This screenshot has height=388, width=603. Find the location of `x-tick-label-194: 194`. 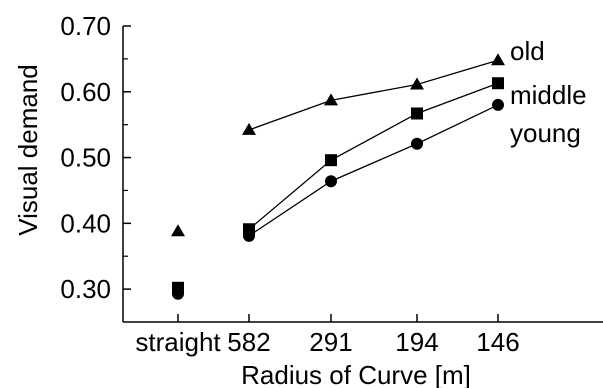

x-tick-label-194: 194 is located at coordinates (416, 342).